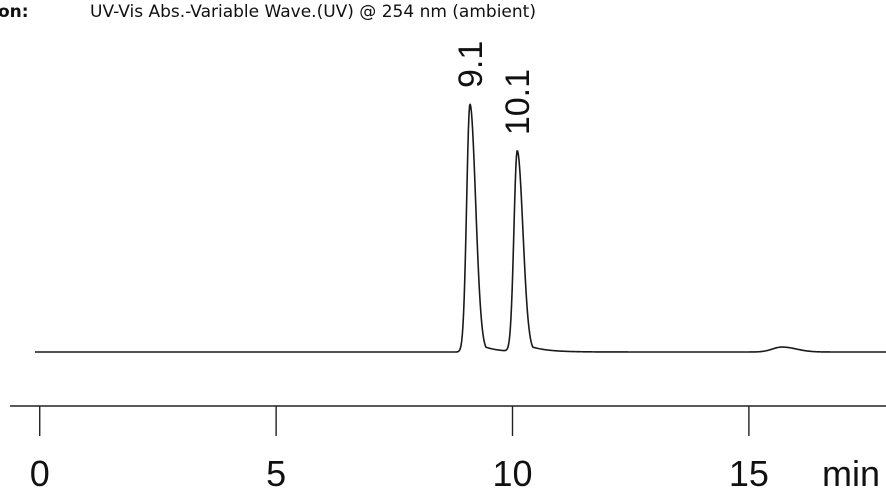  What do you see at coordinates (399, 449) in the screenshot?
I see `x-axis-ticks: 0 5 10 15` at bounding box center [399, 449].